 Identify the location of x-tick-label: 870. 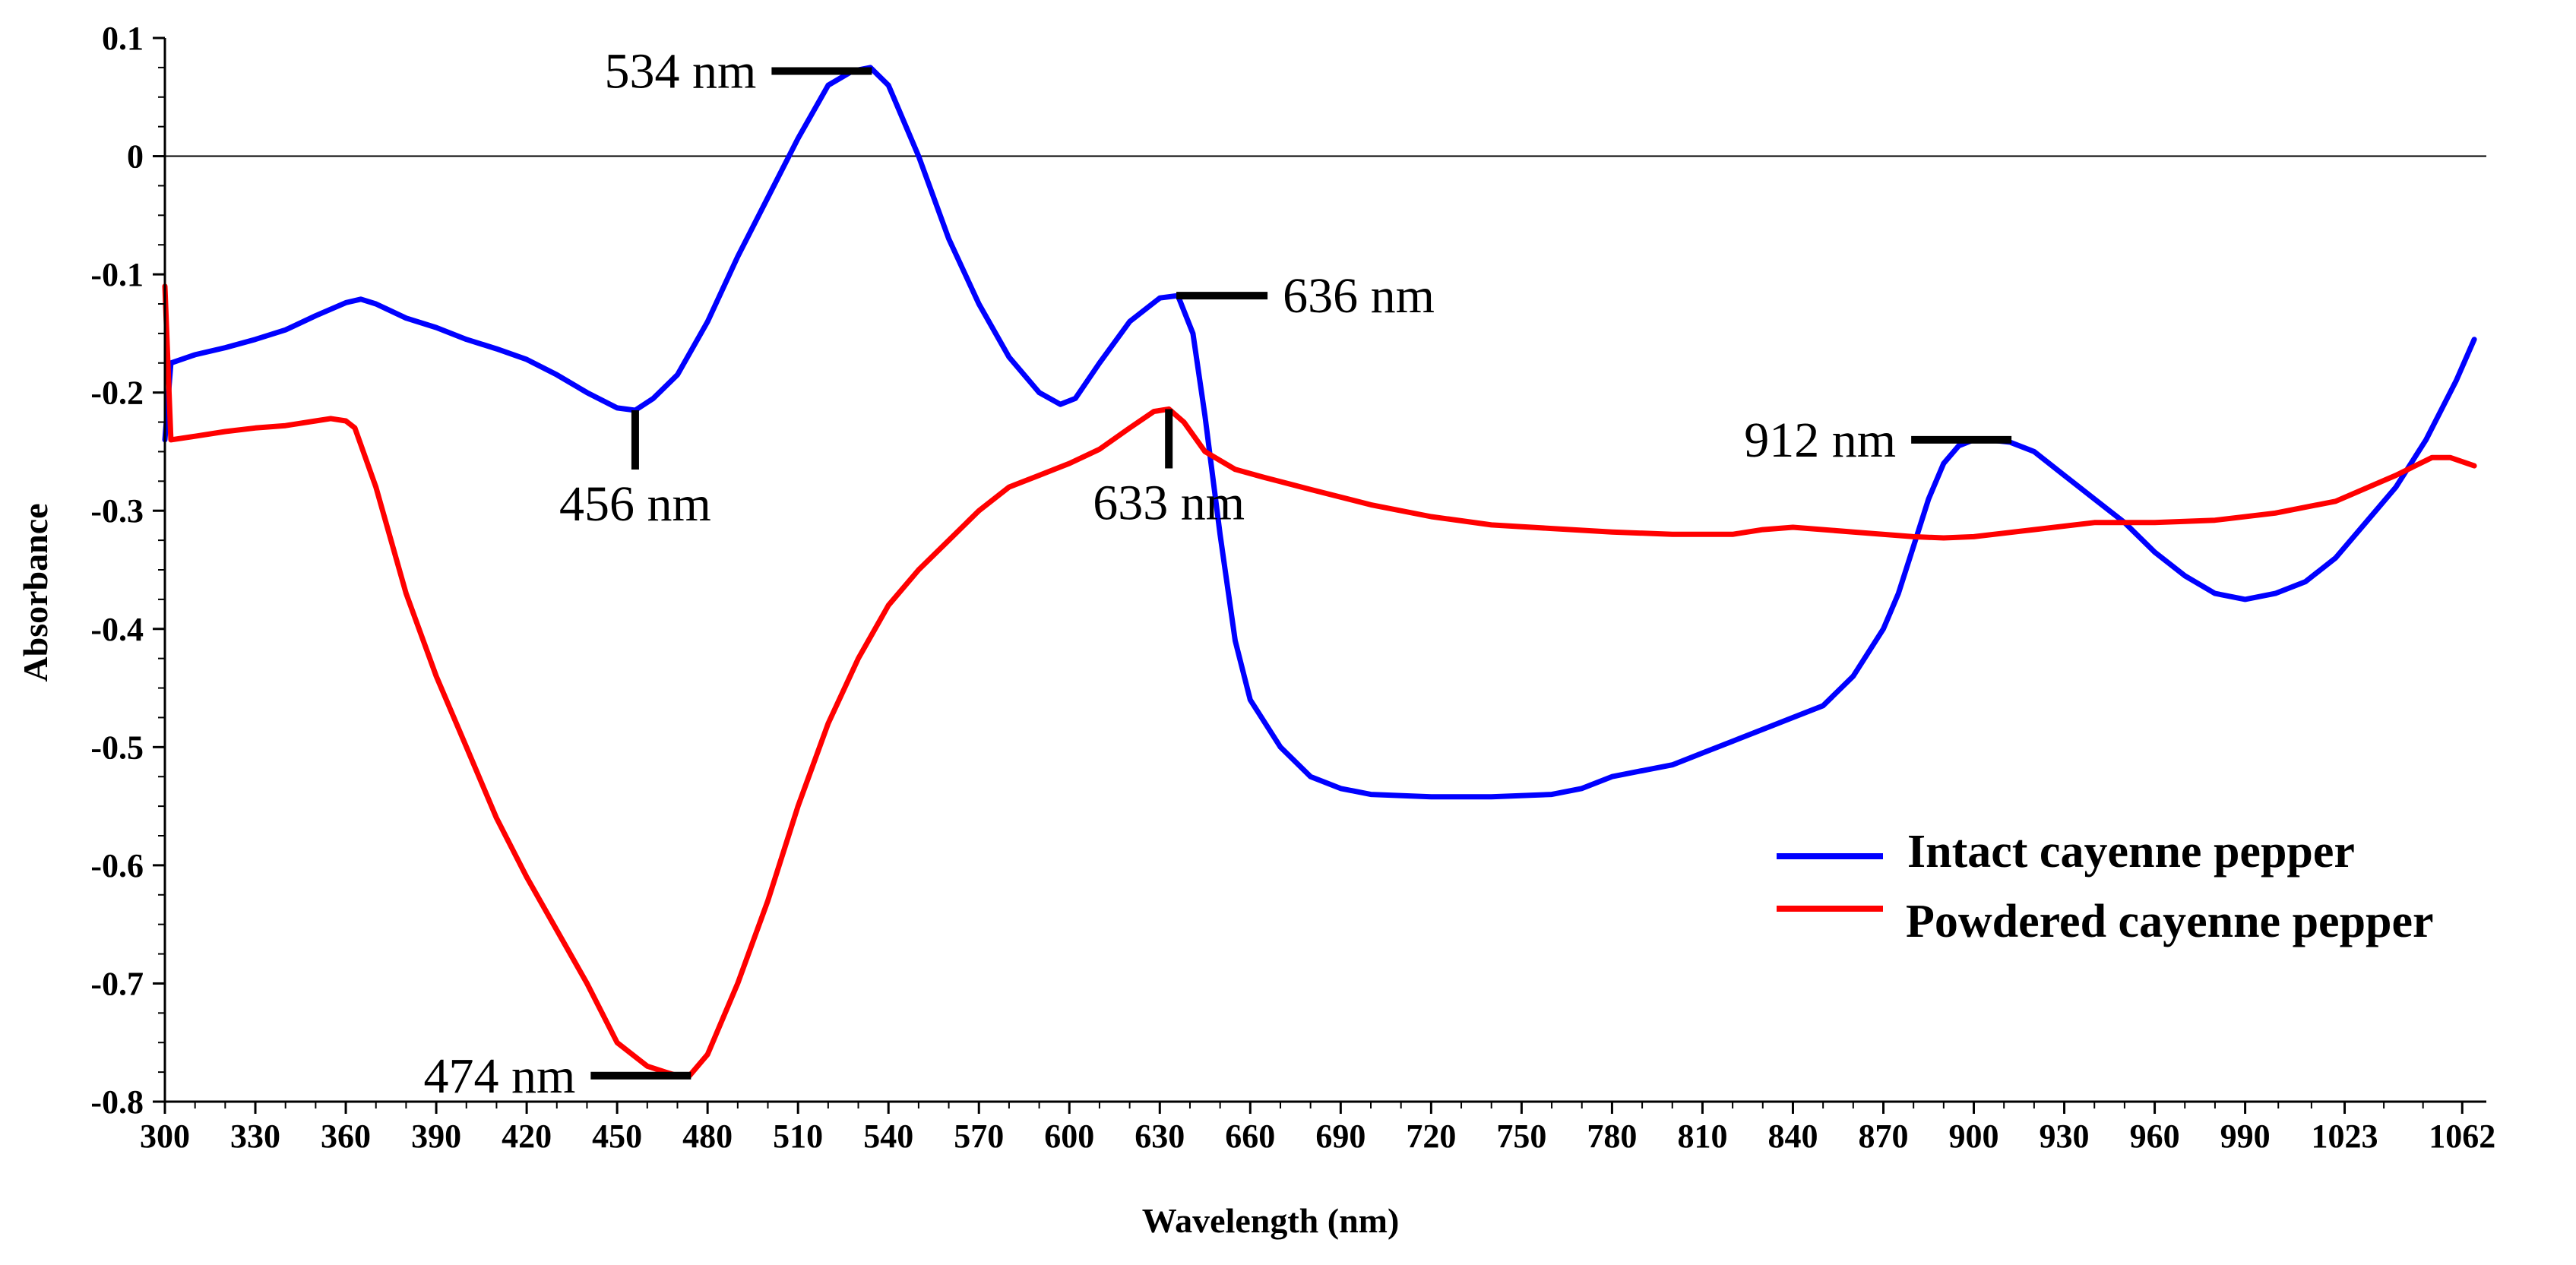
(1883, 1136).